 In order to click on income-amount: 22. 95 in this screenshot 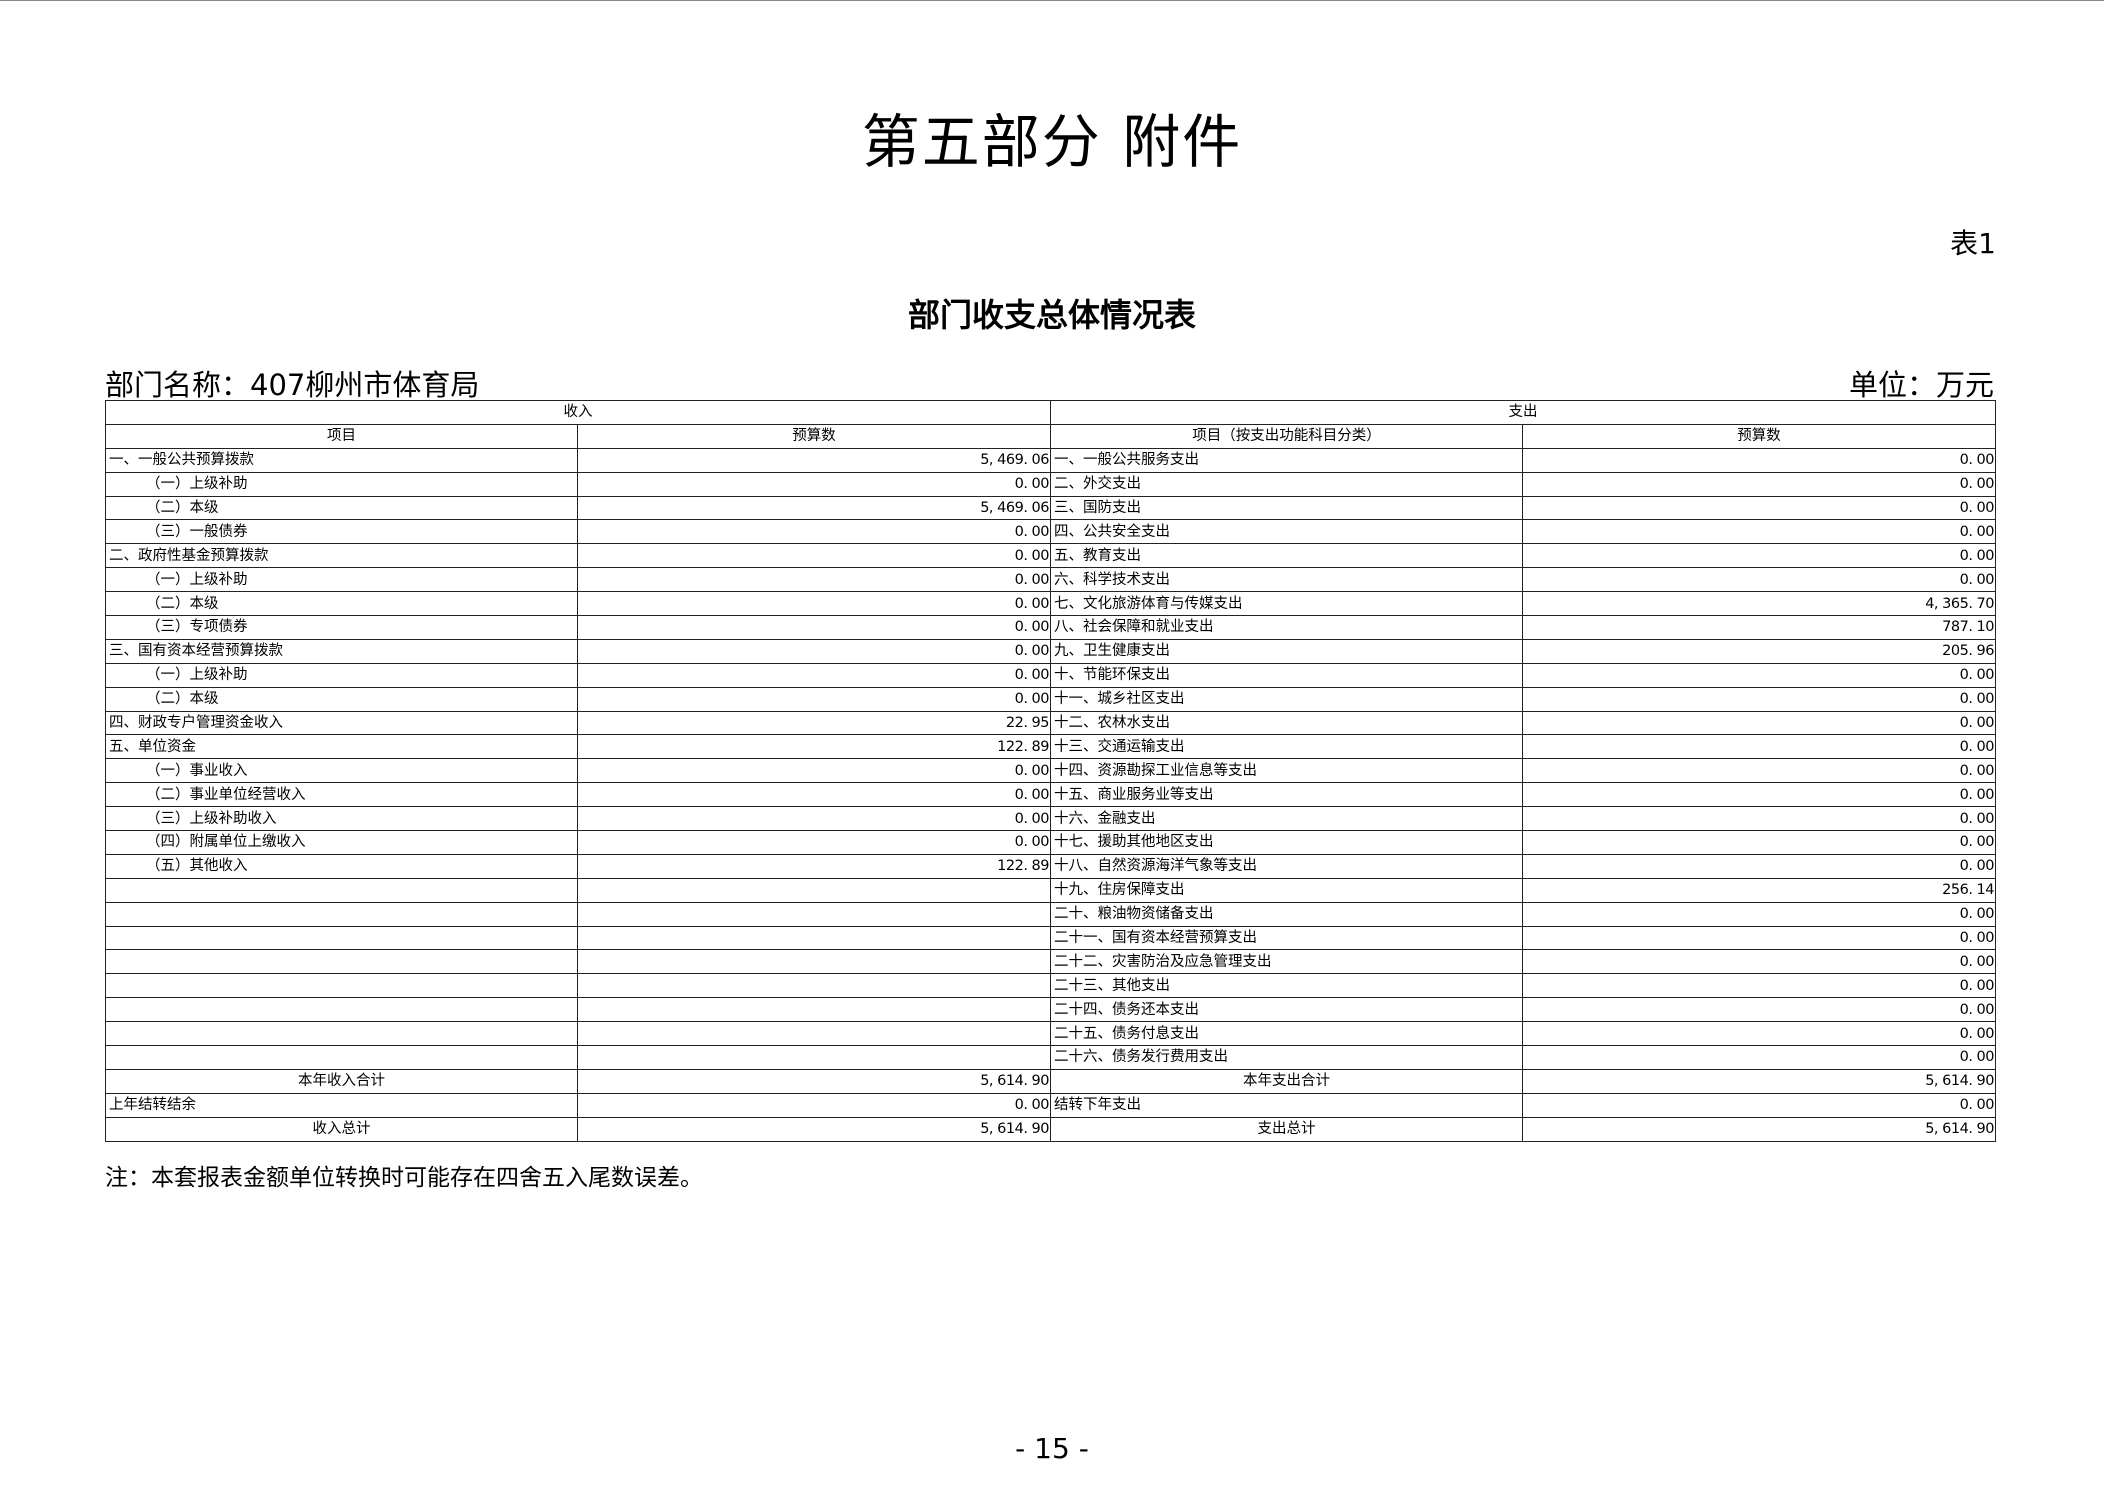, I will do `click(814, 723)`.